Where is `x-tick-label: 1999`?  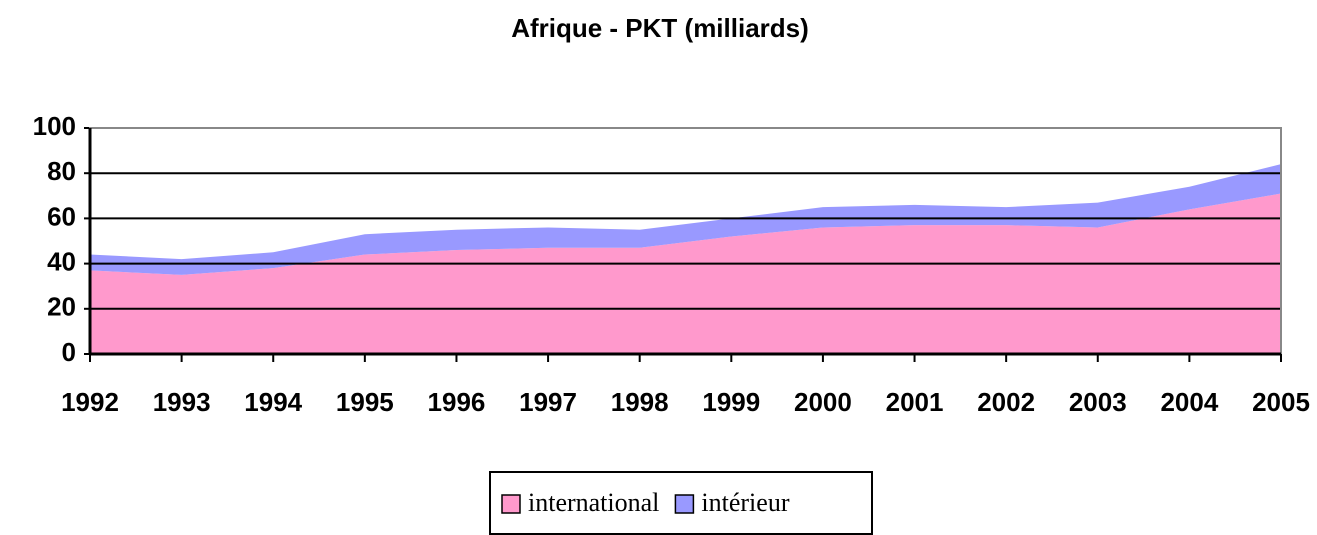 x-tick-label: 1999 is located at coordinates (731, 402).